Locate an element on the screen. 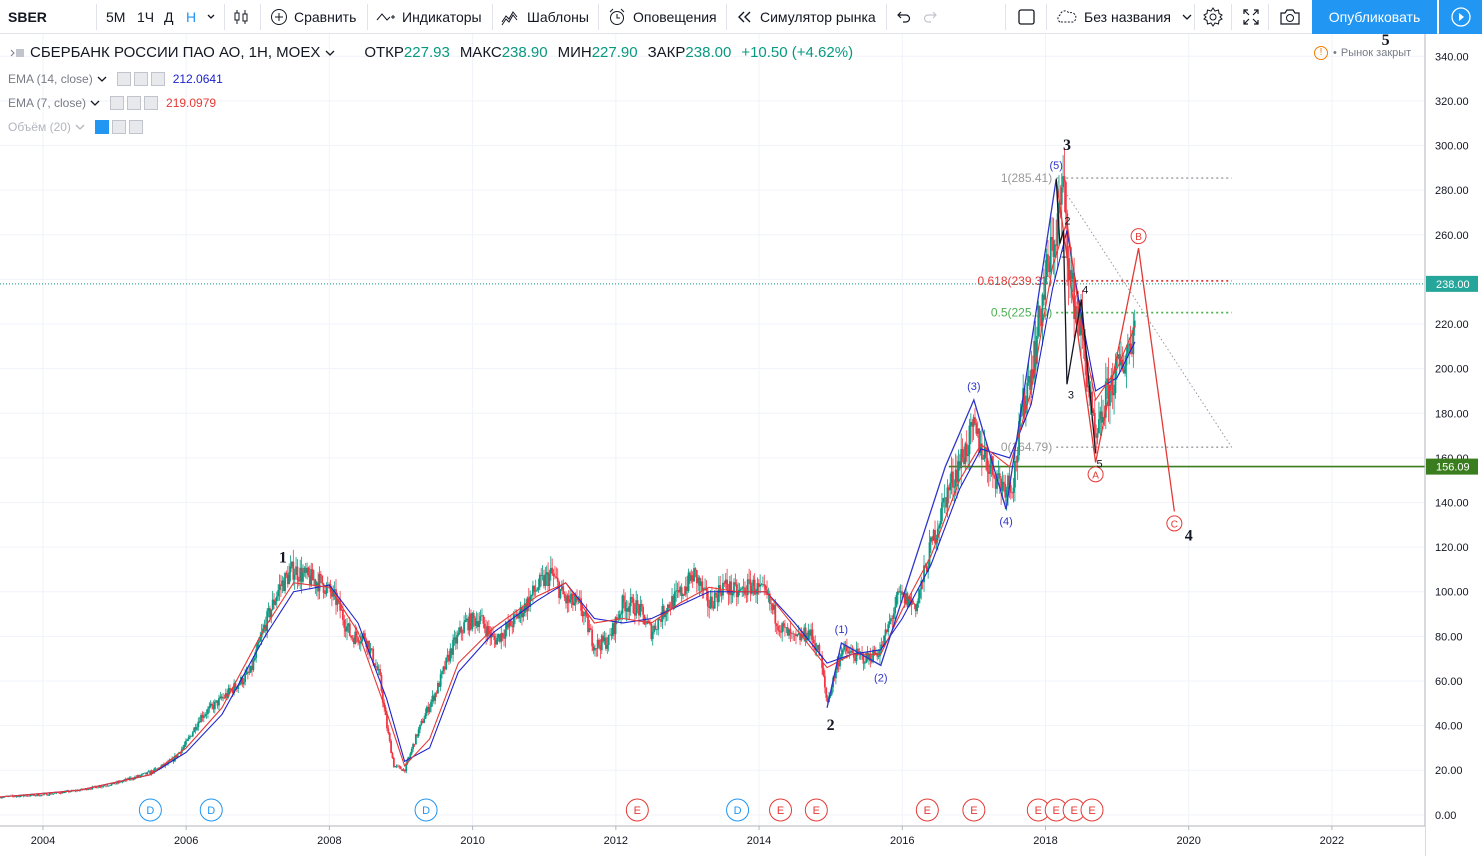 Image resolution: width=1482 pixels, height=856 pixels. redo-button is located at coordinates (931, 17).